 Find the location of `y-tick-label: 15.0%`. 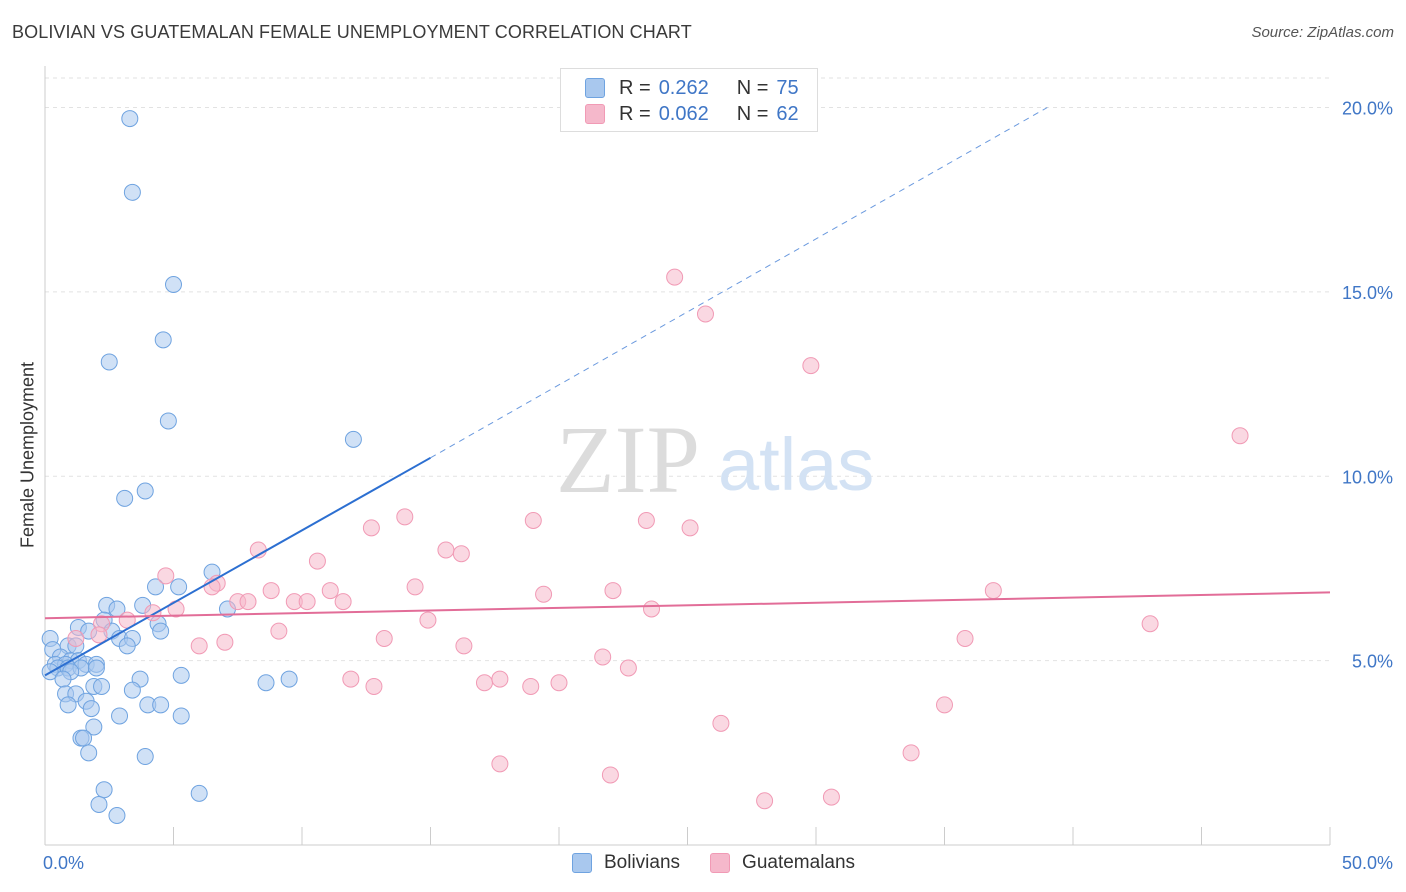

y-tick-label: 15.0% is located at coordinates (1367, 293).